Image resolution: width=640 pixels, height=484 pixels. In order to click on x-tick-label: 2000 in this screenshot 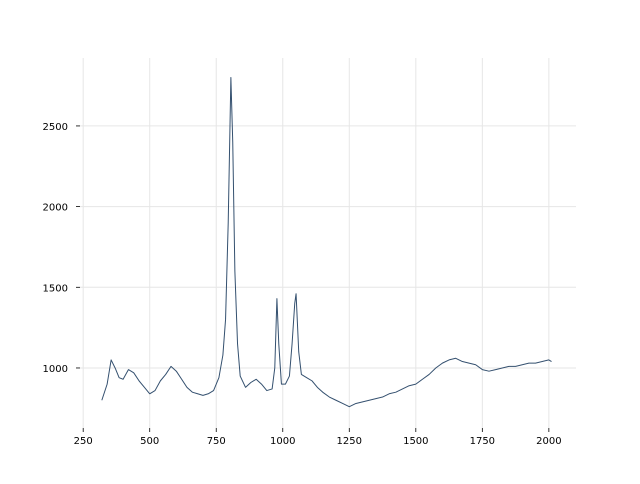, I will do `click(548, 441)`.